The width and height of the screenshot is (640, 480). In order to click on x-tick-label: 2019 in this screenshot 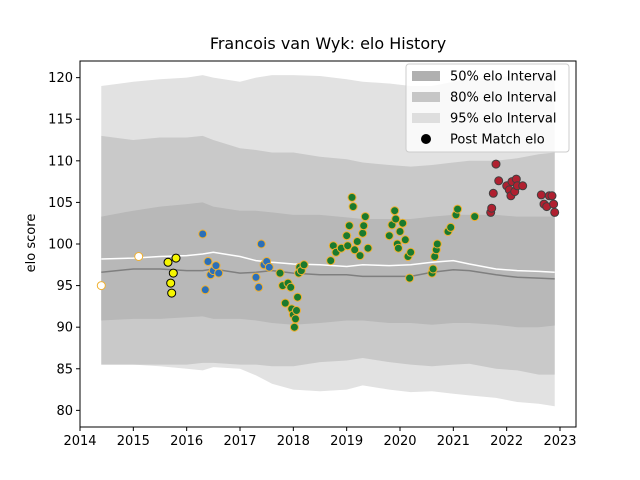, I will do `click(346, 441)`.